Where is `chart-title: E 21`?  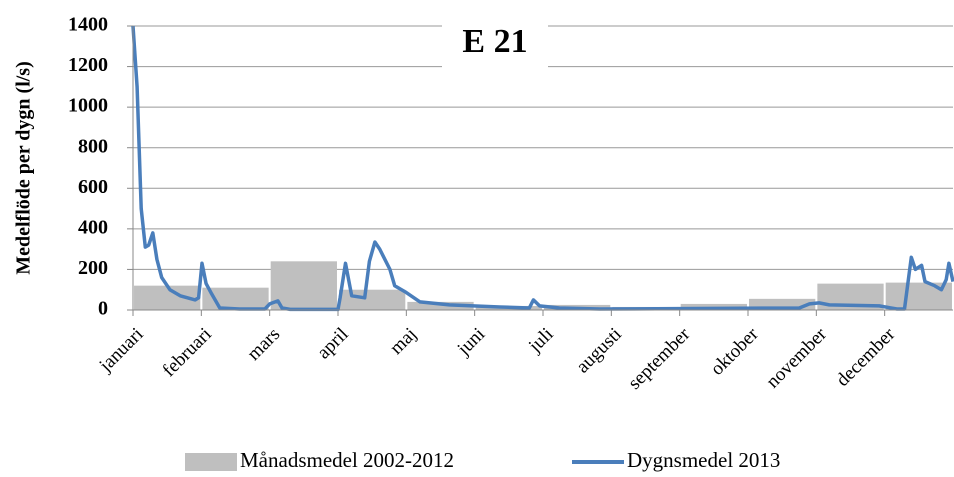
chart-title: E 21 is located at coordinates (494, 41).